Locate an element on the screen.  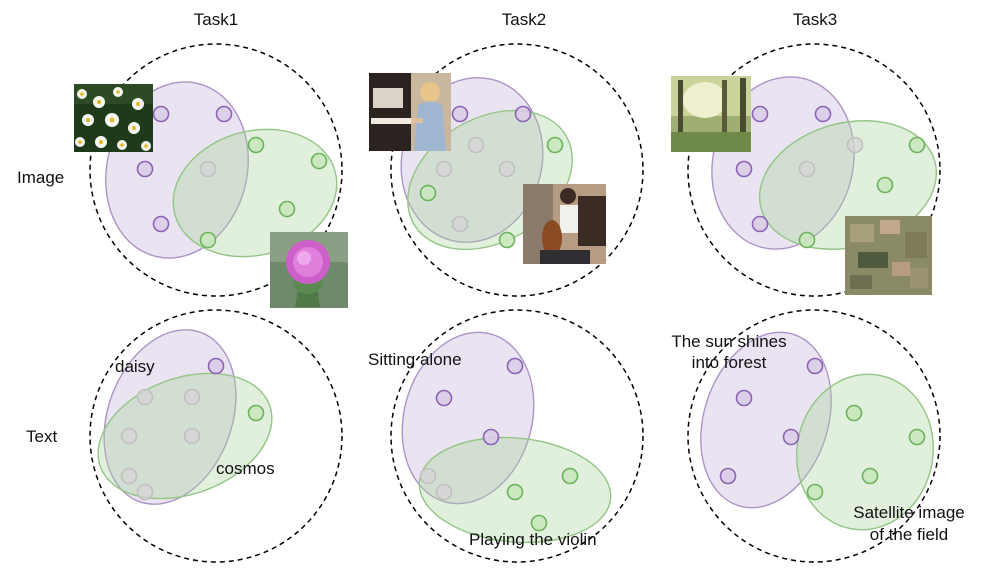
task3-image-panel is located at coordinates (806, 170).